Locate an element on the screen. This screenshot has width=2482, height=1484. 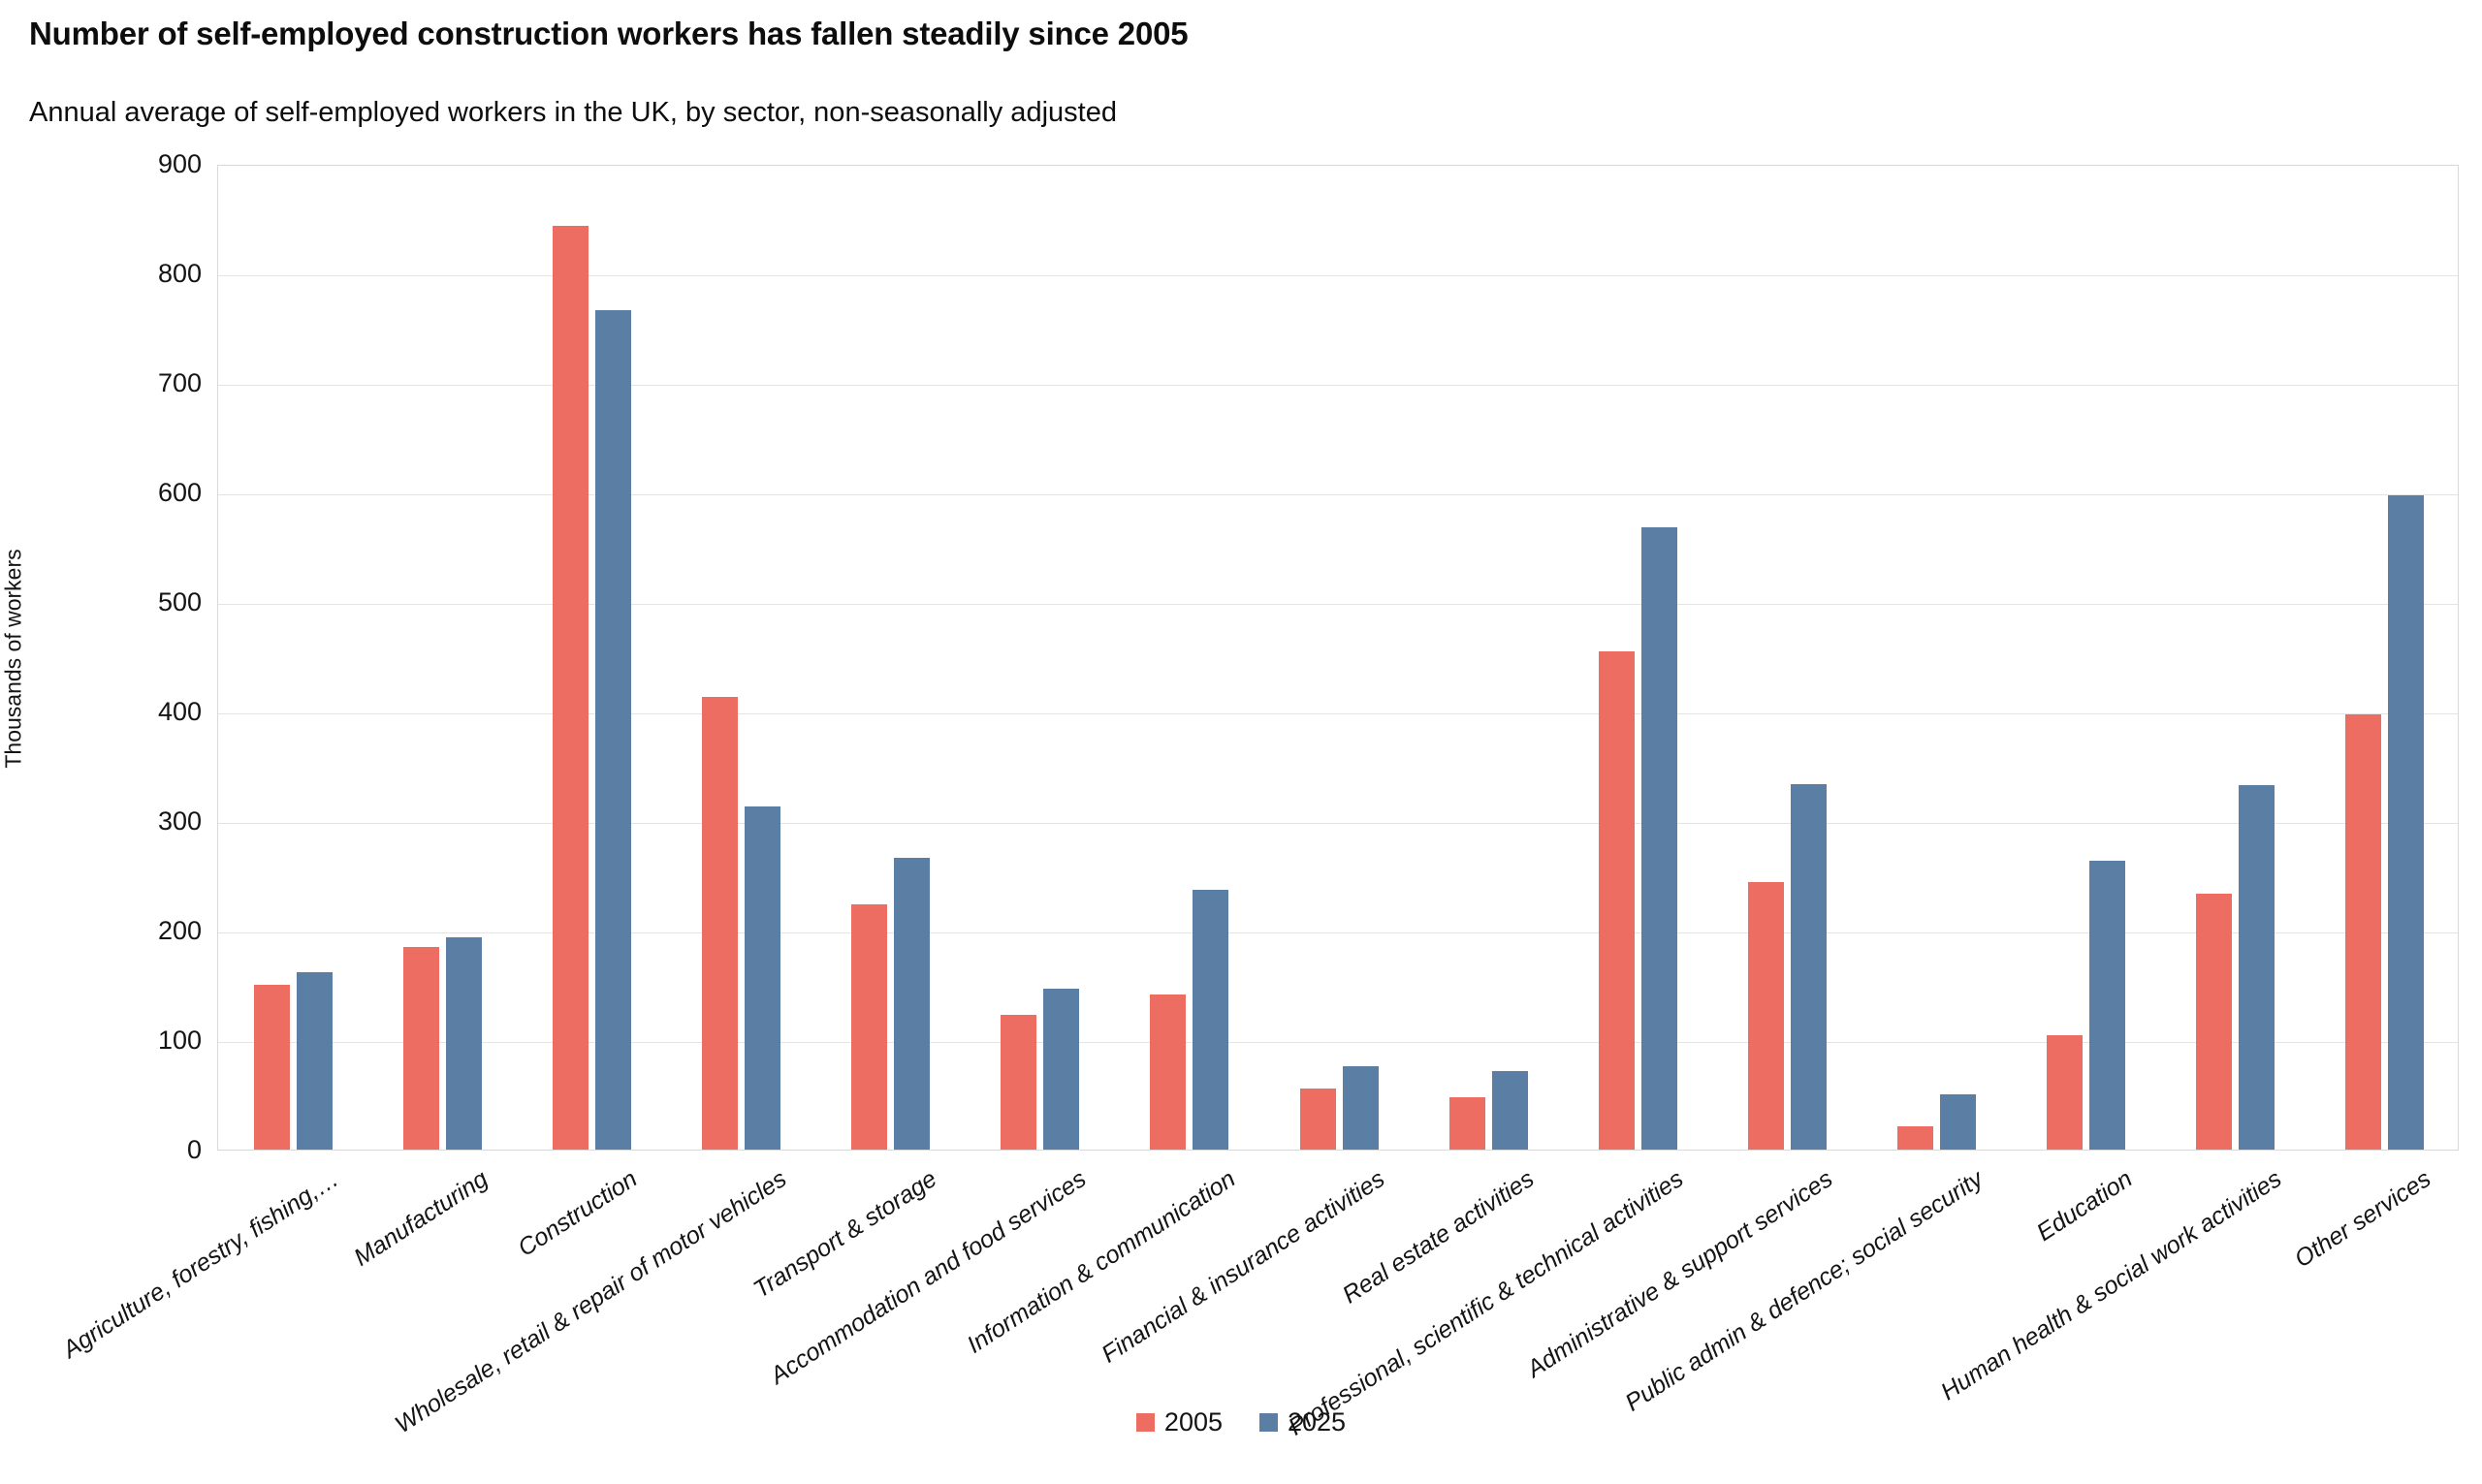
y-tick-label-0: 0 is located at coordinates (194, 1150).